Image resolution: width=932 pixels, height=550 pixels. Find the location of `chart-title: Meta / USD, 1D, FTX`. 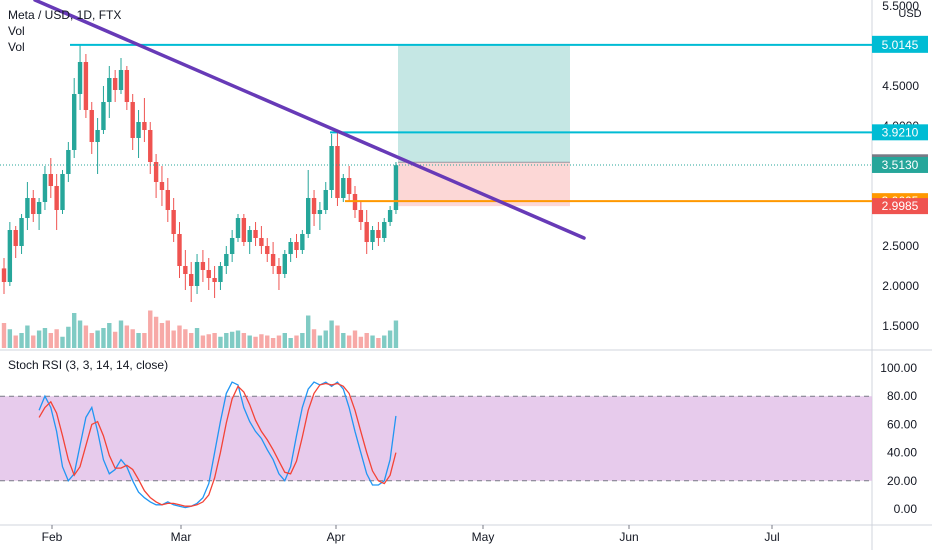

chart-title: Meta / USD, 1D, FTX is located at coordinates (65, 15).